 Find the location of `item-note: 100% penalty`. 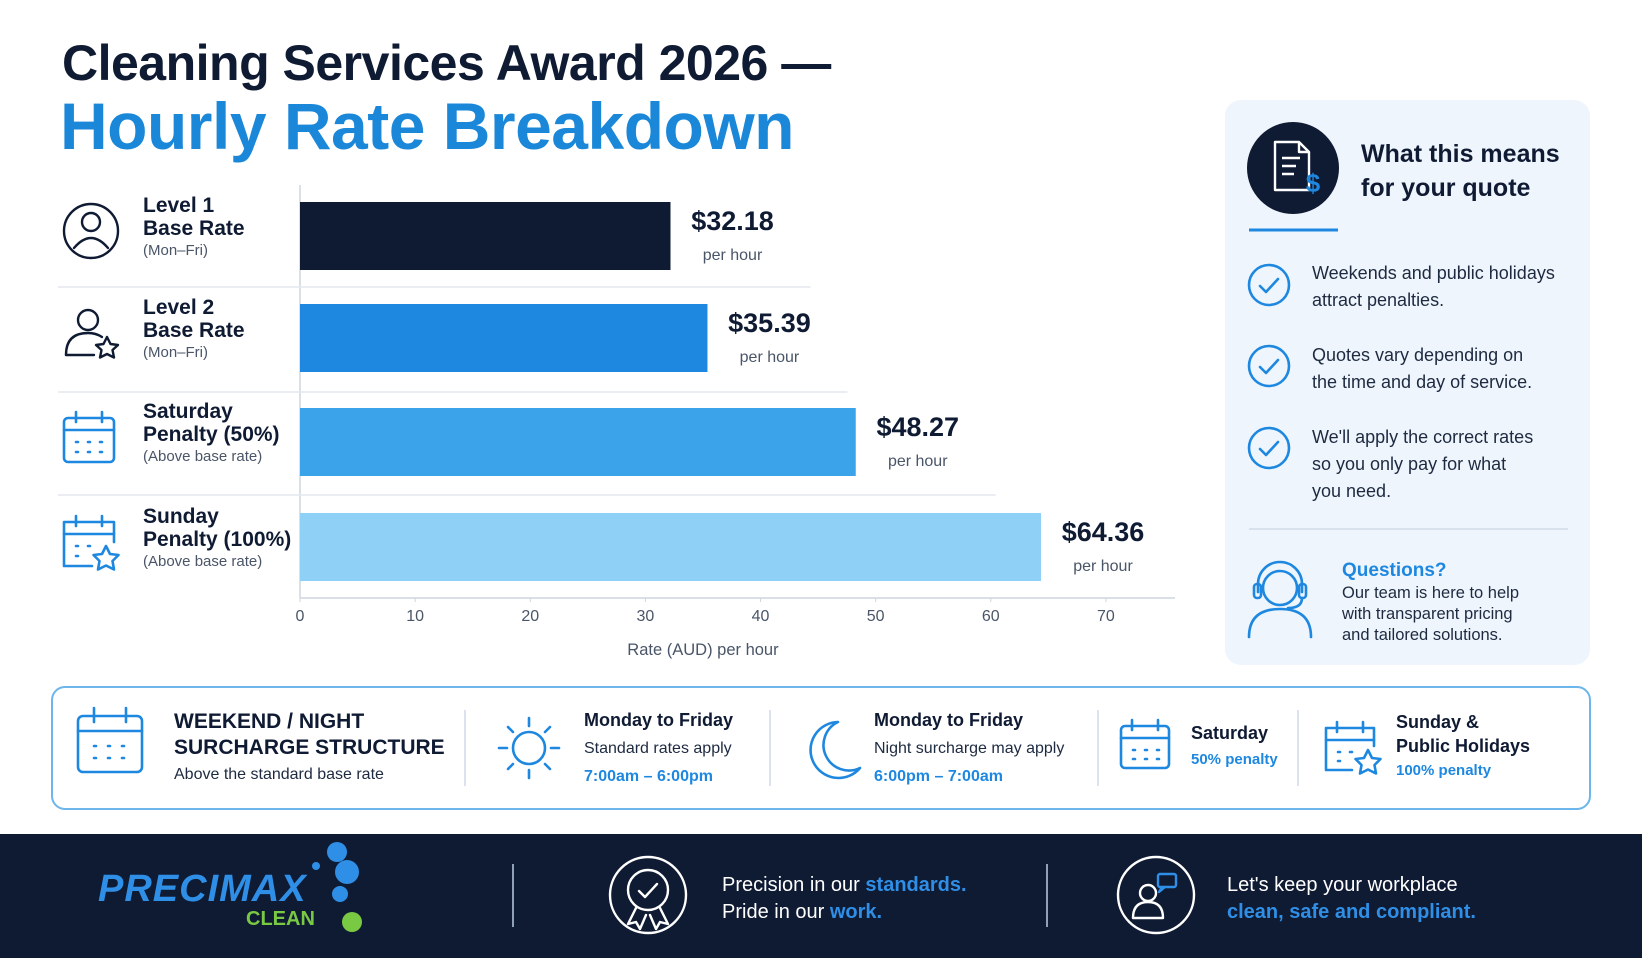

item-note: 100% penalty is located at coordinates (1444, 770).